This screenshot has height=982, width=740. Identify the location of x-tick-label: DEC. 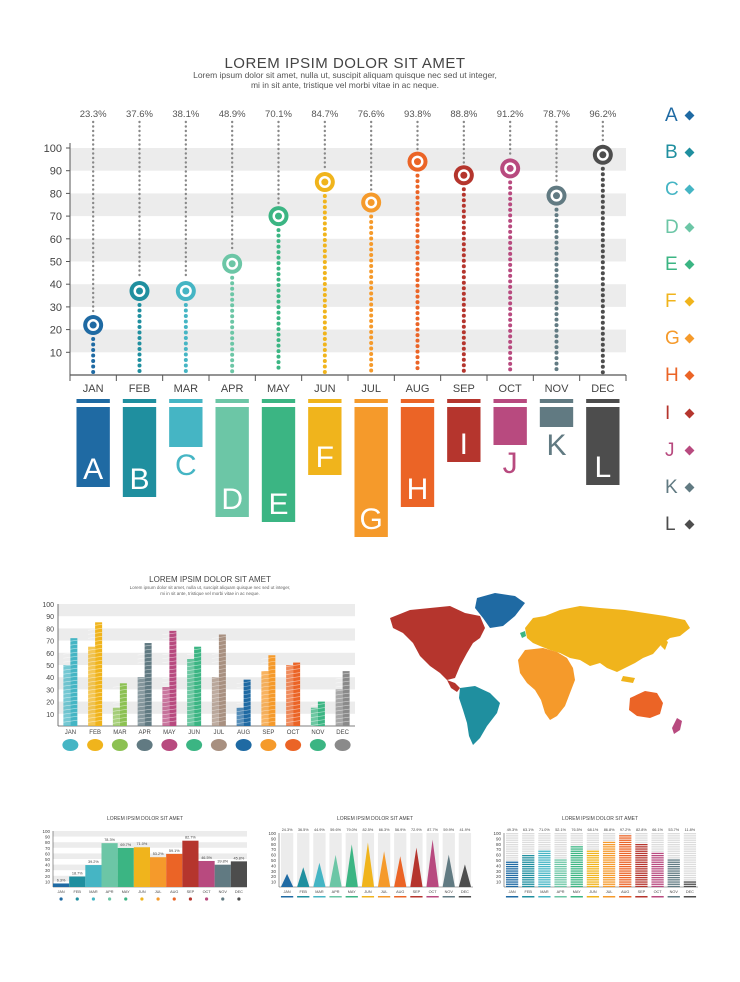
(602, 389).